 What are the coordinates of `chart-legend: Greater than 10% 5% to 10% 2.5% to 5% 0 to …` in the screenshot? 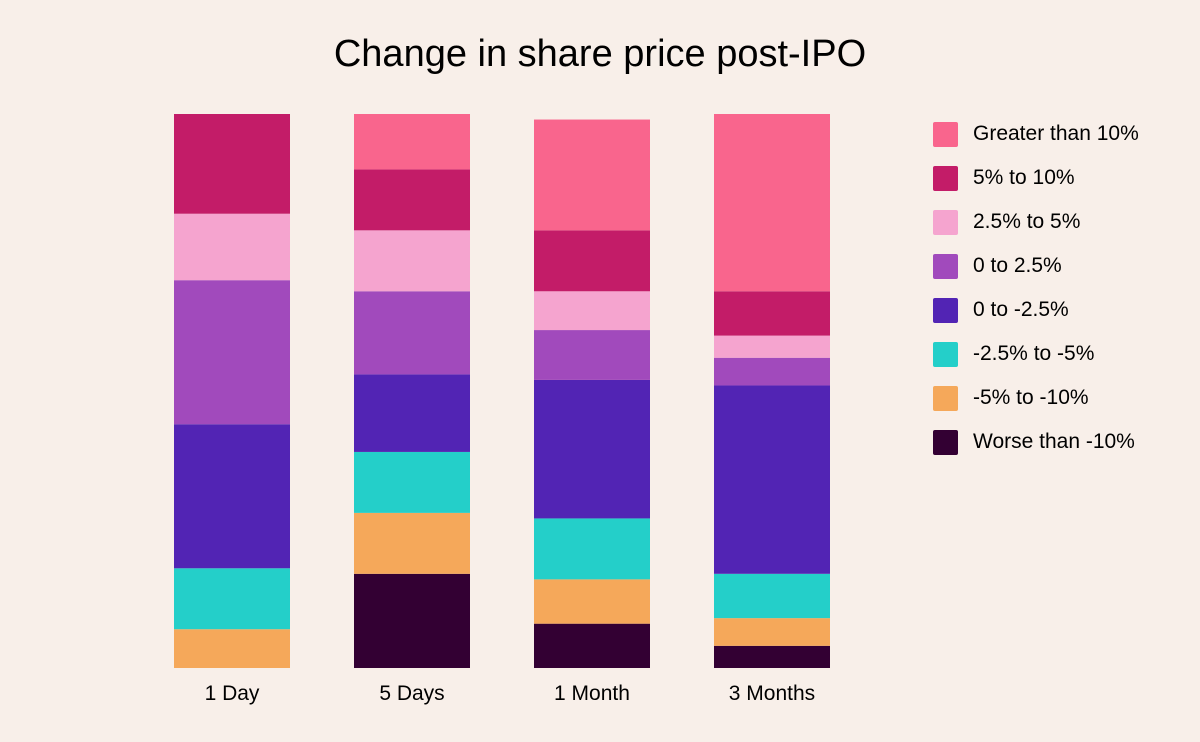 It's located at (1036, 288).